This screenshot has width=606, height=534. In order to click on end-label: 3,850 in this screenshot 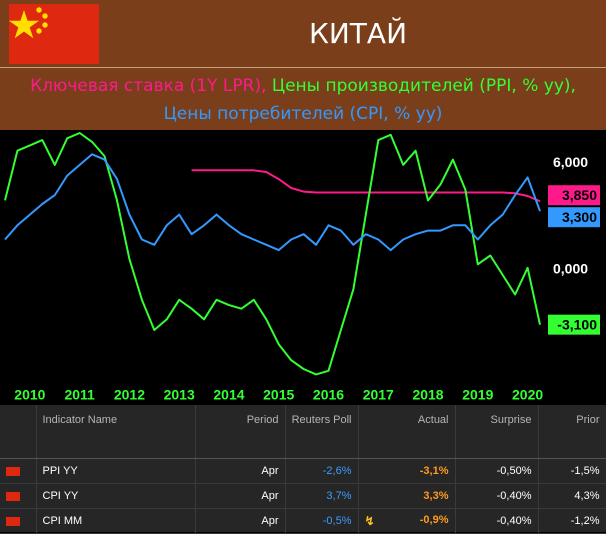, I will do `click(579, 195)`.